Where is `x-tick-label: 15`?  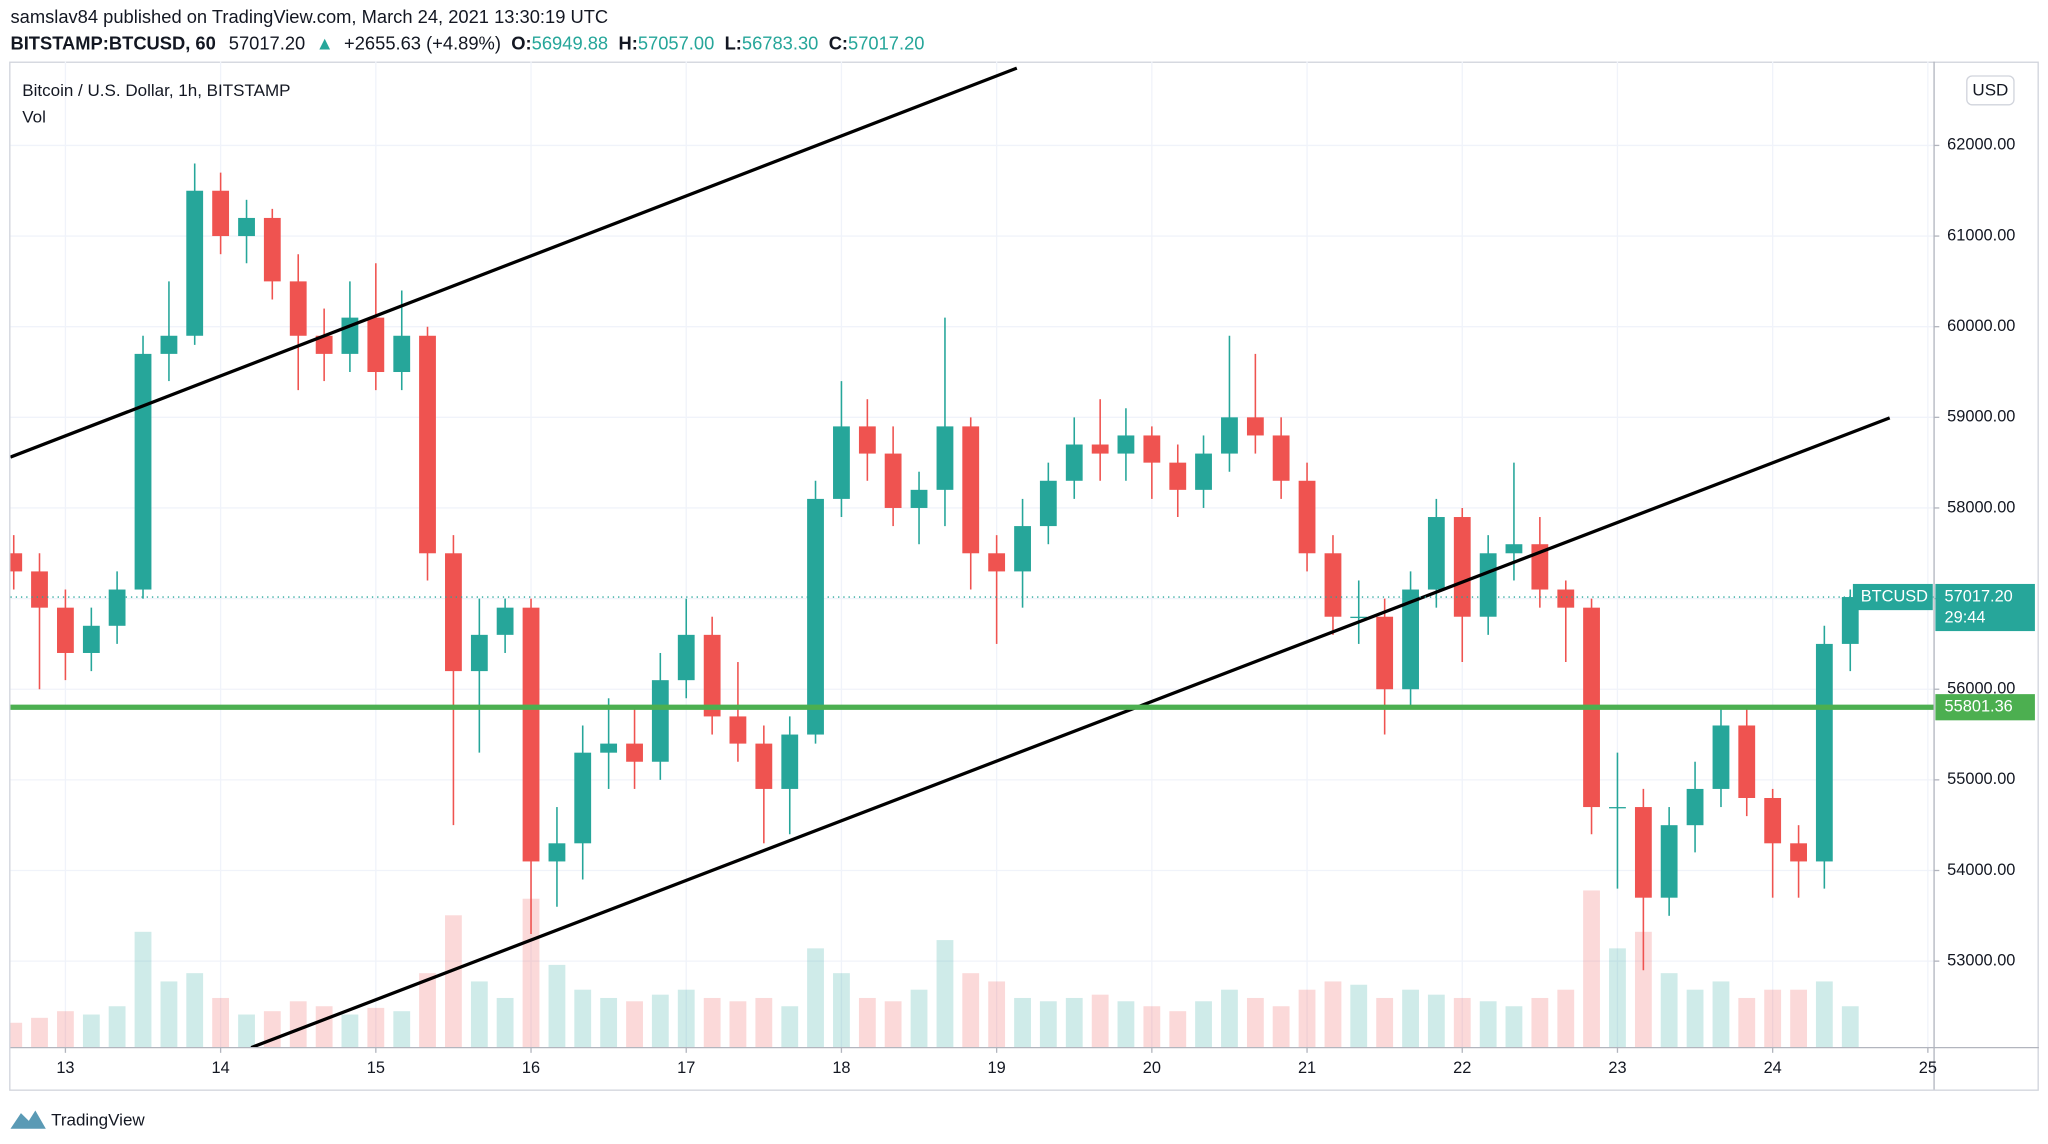 x-tick-label: 15 is located at coordinates (376, 1068).